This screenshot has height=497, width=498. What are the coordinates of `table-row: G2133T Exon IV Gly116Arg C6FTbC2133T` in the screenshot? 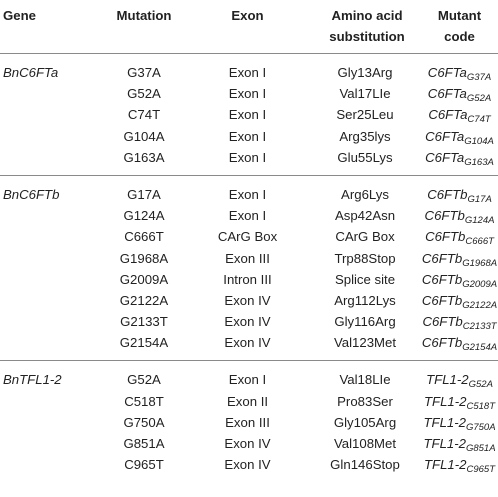 It's located at (249, 321).